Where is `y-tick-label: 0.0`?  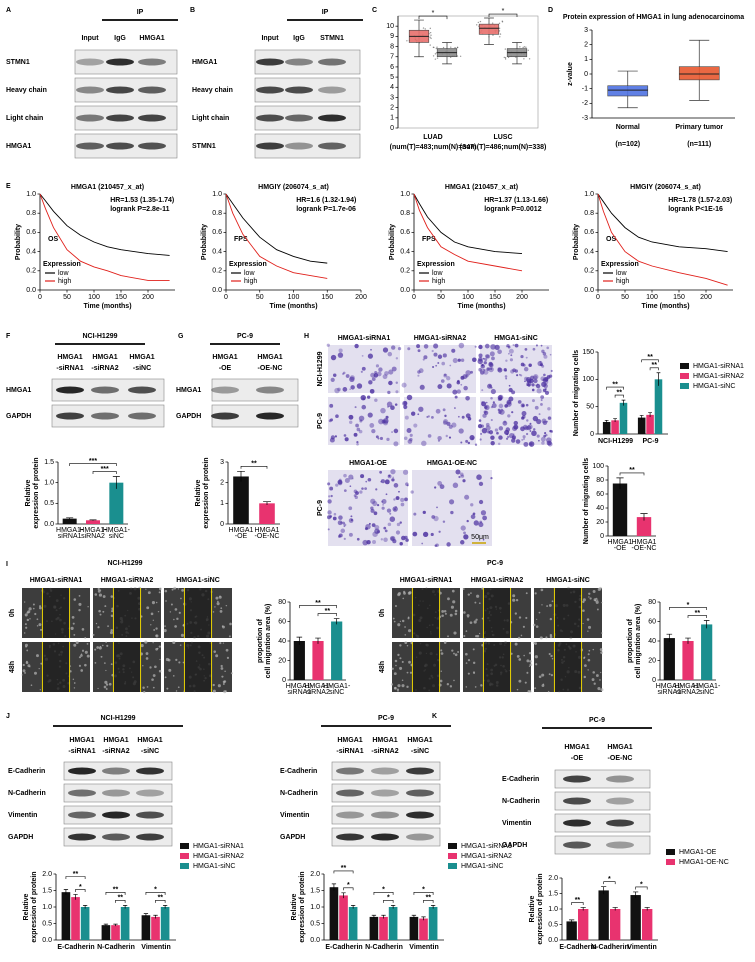
y-tick-label: 0.0 is located at coordinates (49, 524).